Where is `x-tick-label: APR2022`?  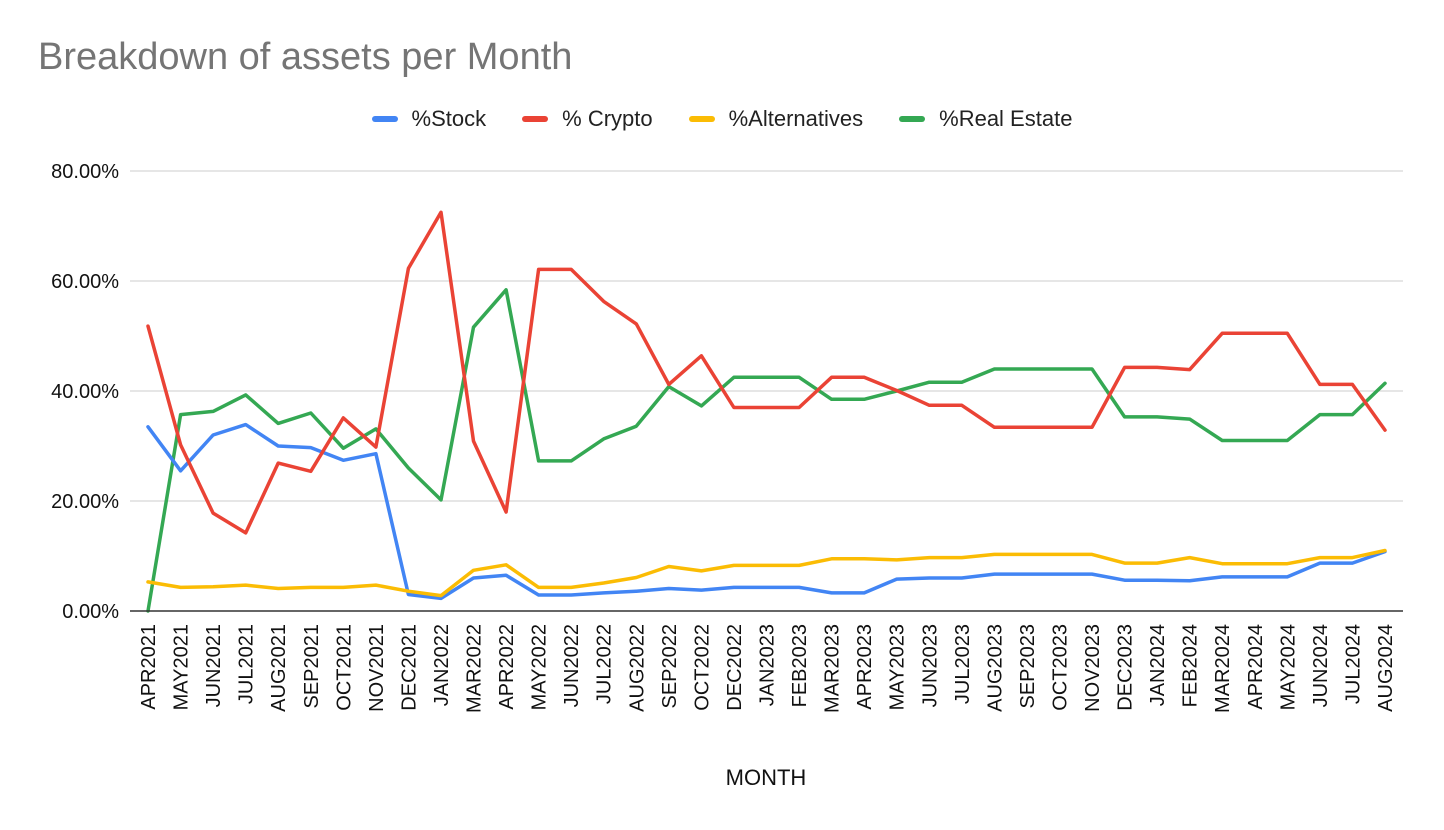 x-tick-label: APR2022 is located at coordinates (507, 667).